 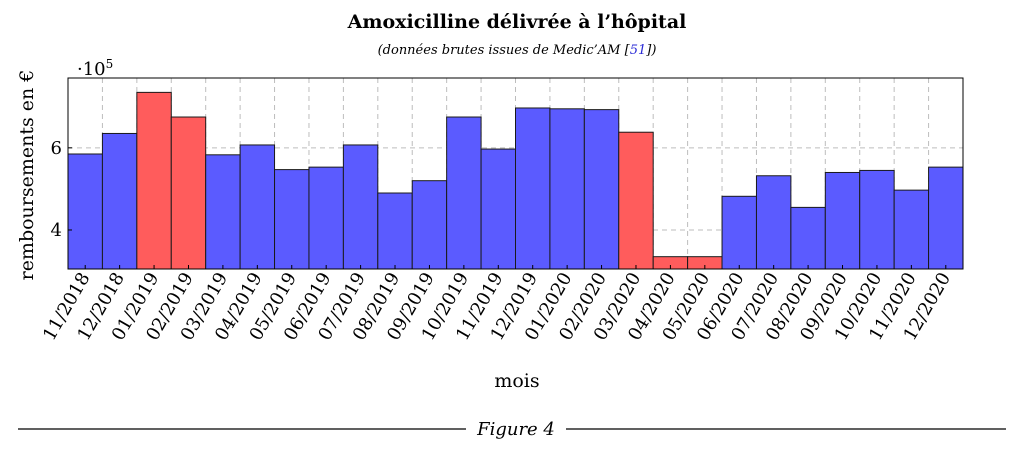 I want to click on chart-subtitle: (données brutes issues de Medic’AM [51]), so click(x=517, y=50).